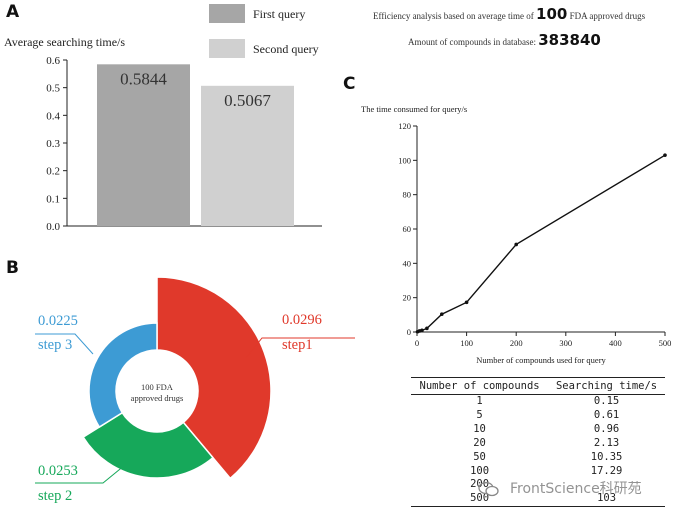 This screenshot has width=675, height=518. I want to click on bar-value-label: 0.5067, so click(247, 100).